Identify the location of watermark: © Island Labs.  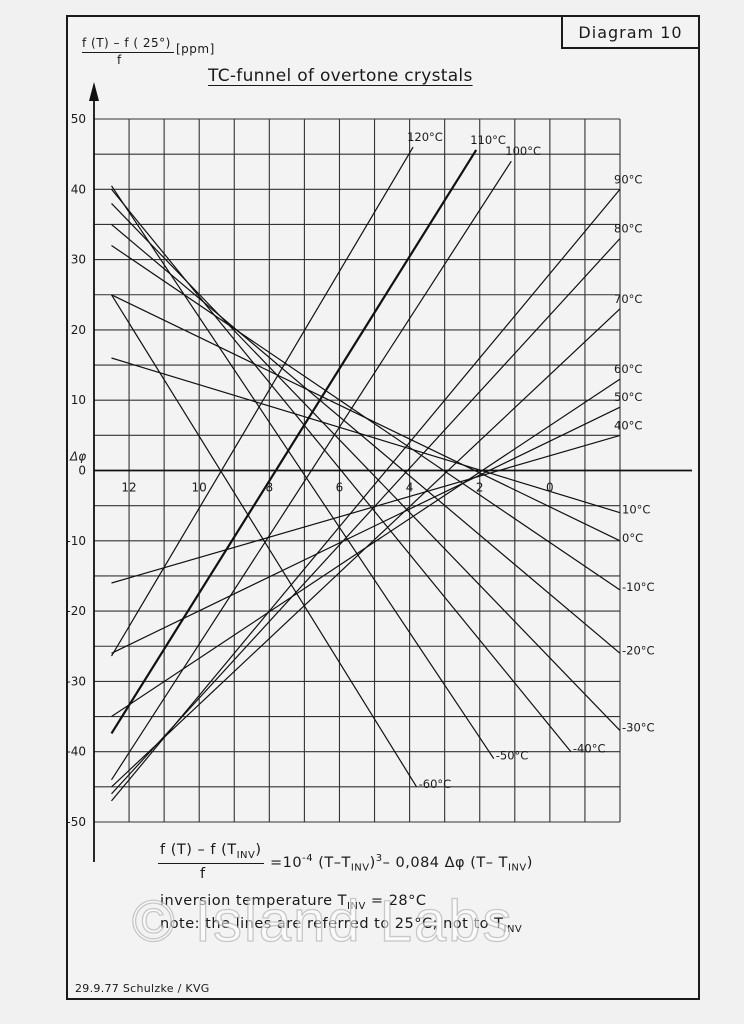
(322, 921).